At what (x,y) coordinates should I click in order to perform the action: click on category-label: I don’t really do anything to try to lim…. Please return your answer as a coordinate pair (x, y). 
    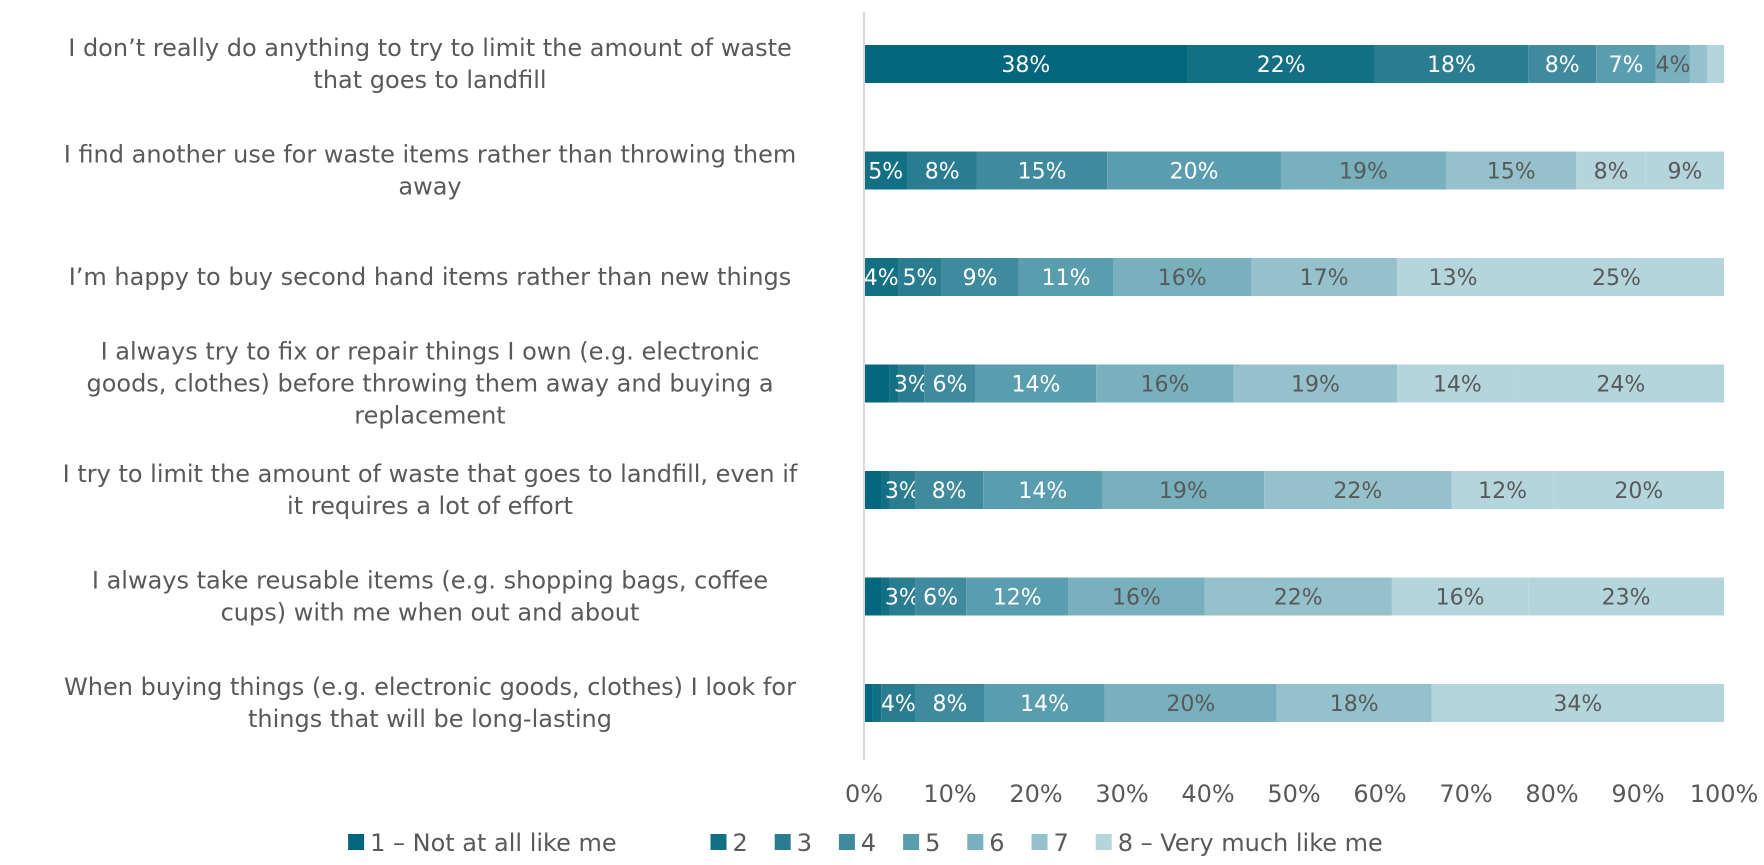
    Looking at the image, I should click on (430, 64).